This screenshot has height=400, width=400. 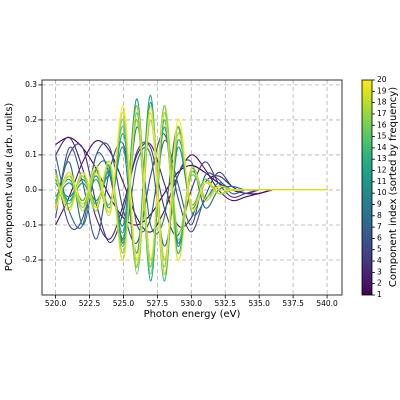 What do you see at coordinates (31, 189) in the screenshot?
I see `y-tick-label: 0.0` at bounding box center [31, 189].